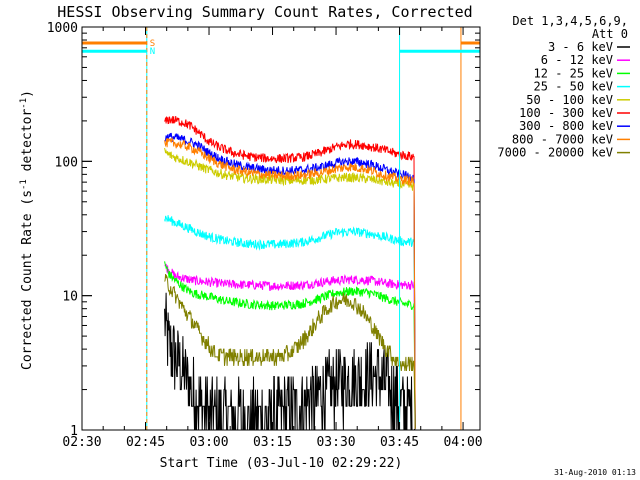 The width and height of the screenshot is (640, 480). I want to click on legend-label: 100 - 300 keV, so click(566, 113).